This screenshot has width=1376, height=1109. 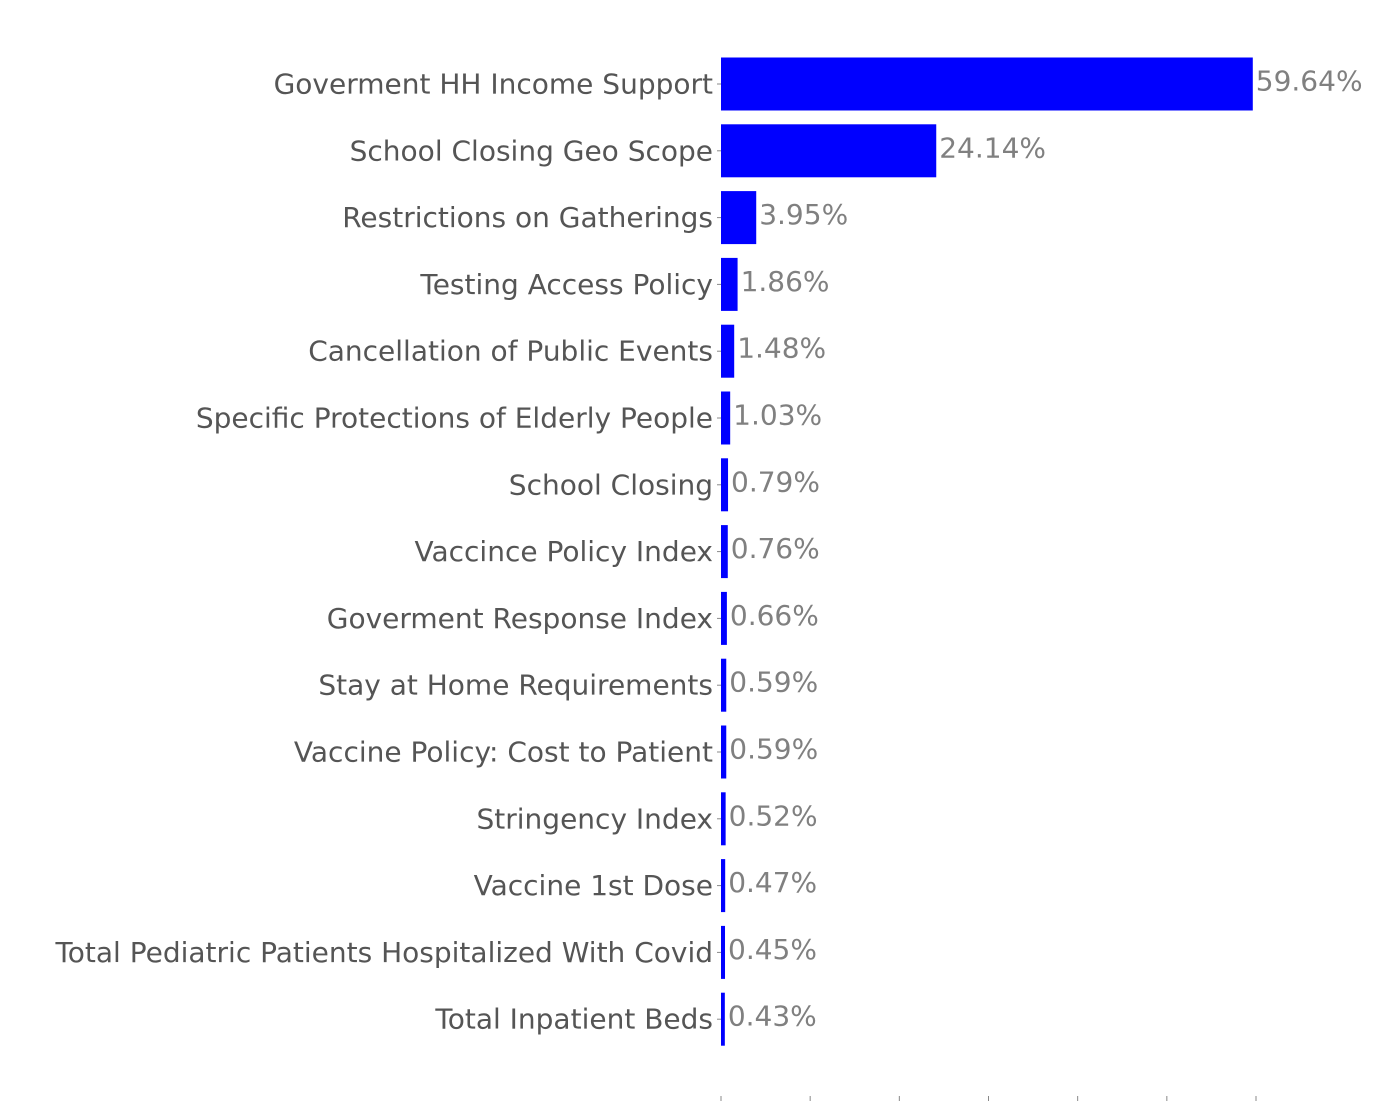 What do you see at coordinates (775, 481) in the screenshot?
I see `value-label: 0.79%` at bounding box center [775, 481].